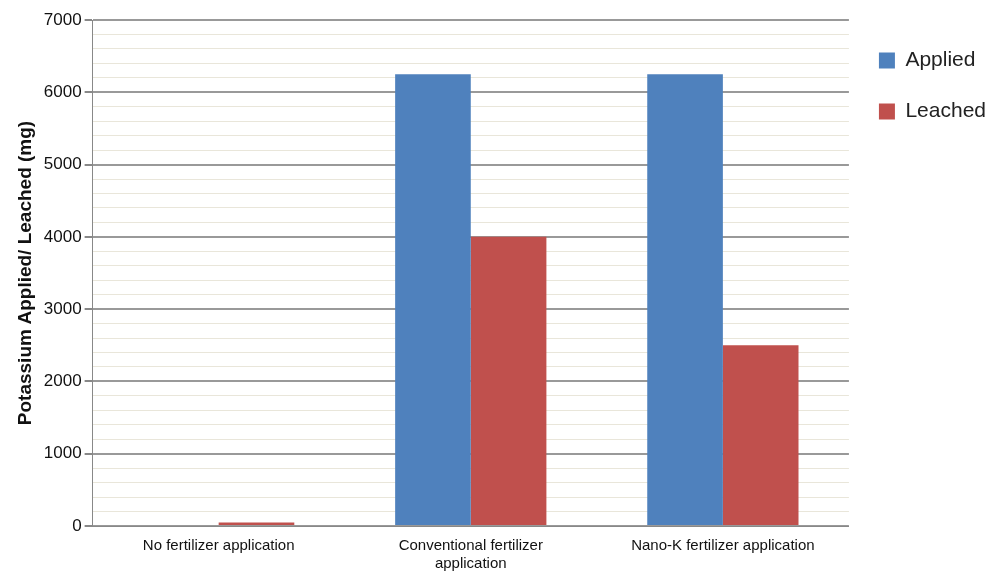 The image size is (1002, 586). What do you see at coordinates (723, 545) in the screenshot?
I see `x-tick-label: Nano-K fertilizer application` at bounding box center [723, 545].